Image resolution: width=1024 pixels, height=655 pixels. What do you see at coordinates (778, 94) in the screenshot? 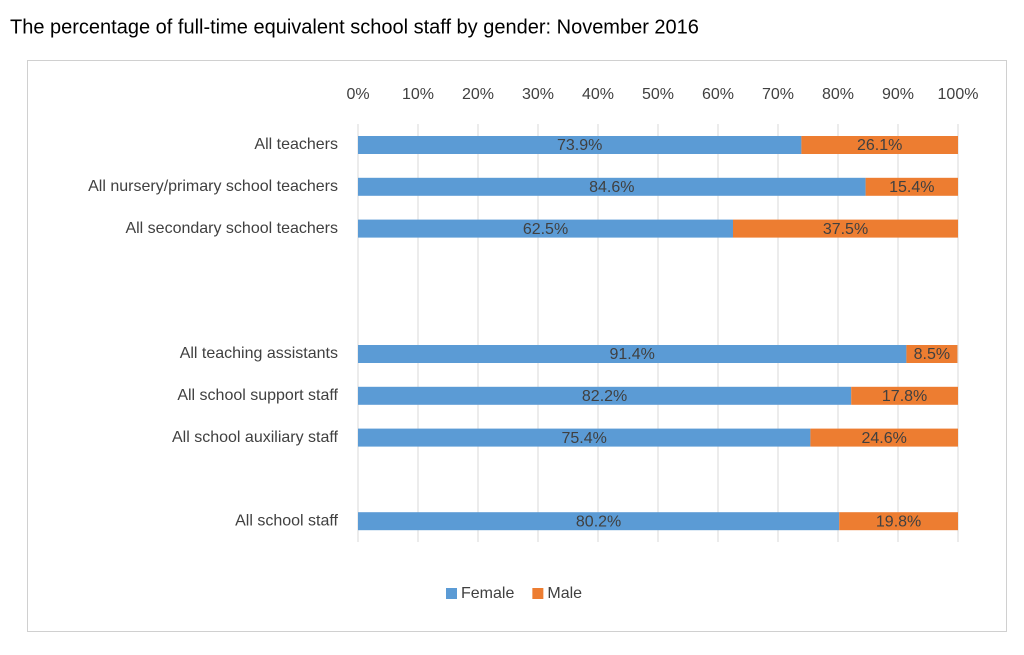
I see `x-tick-label: 70%` at bounding box center [778, 94].